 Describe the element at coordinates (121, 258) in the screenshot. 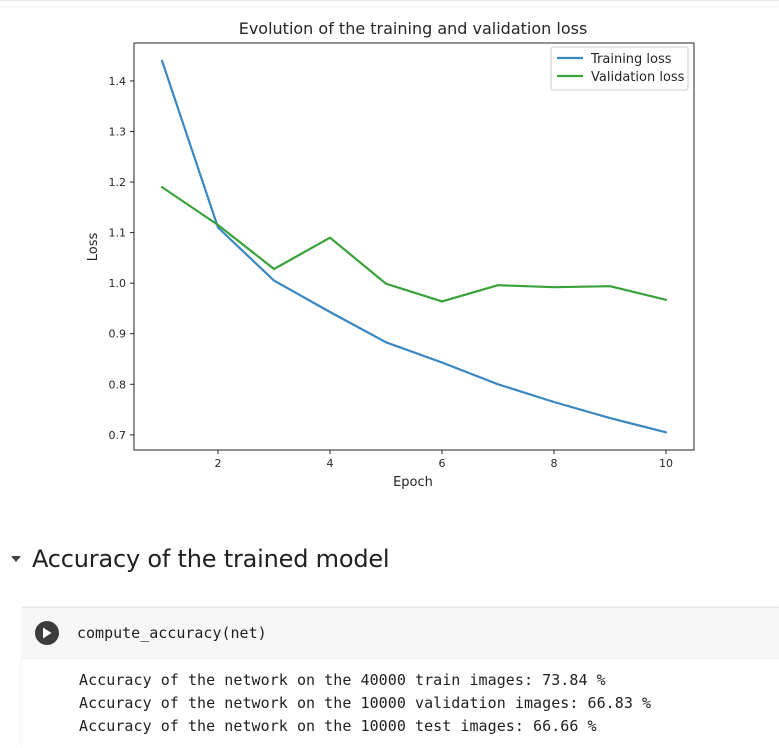

I see `y-axis: 0.7 0.8 0.9 1.0 1.1 1.2 1.3 1.4` at that location.